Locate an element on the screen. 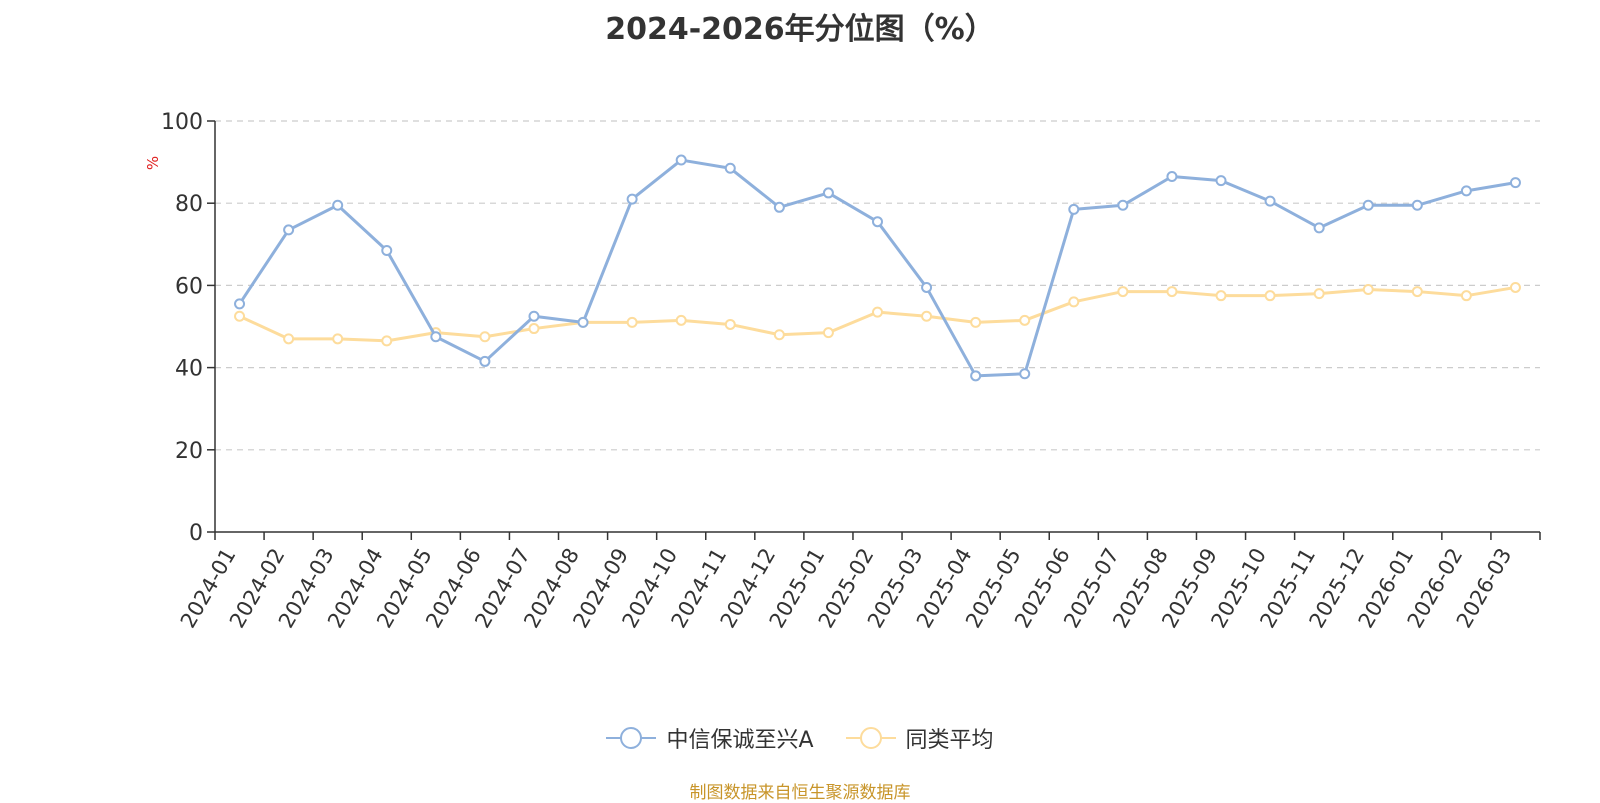 The width and height of the screenshot is (1600, 803). y-tick-label: 40 is located at coordinates (189, 369).